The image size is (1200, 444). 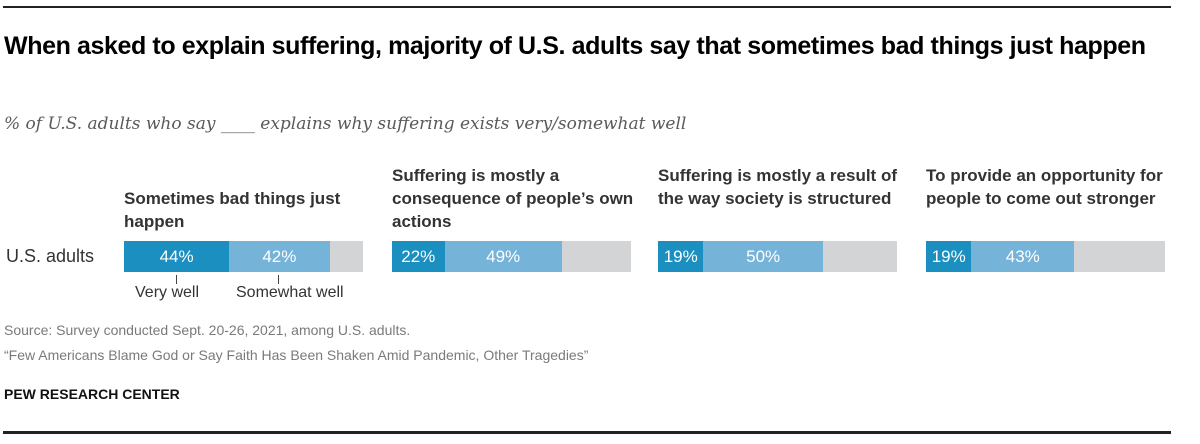 I want to click on bar-4-label-very-well: 19%, so click(x=948, y=256).